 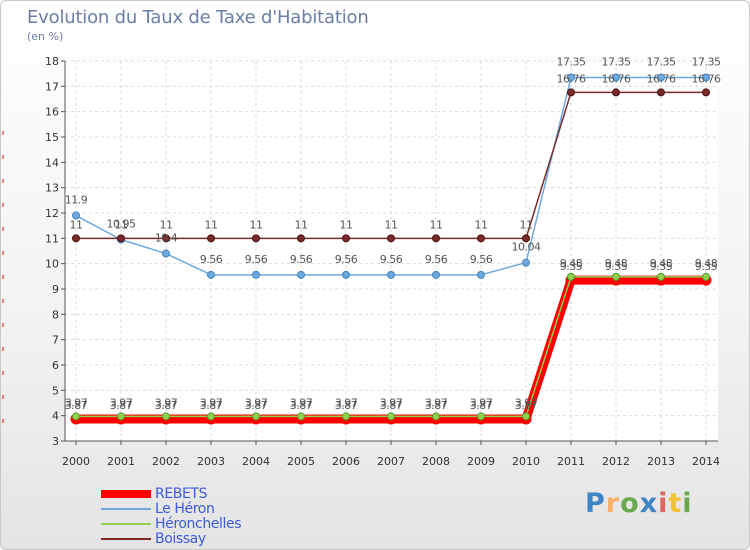 What do you see at coordinates (52, 112) in the screenshot?
I see `y-tick-label: 16` at bounding box center [52, 112].